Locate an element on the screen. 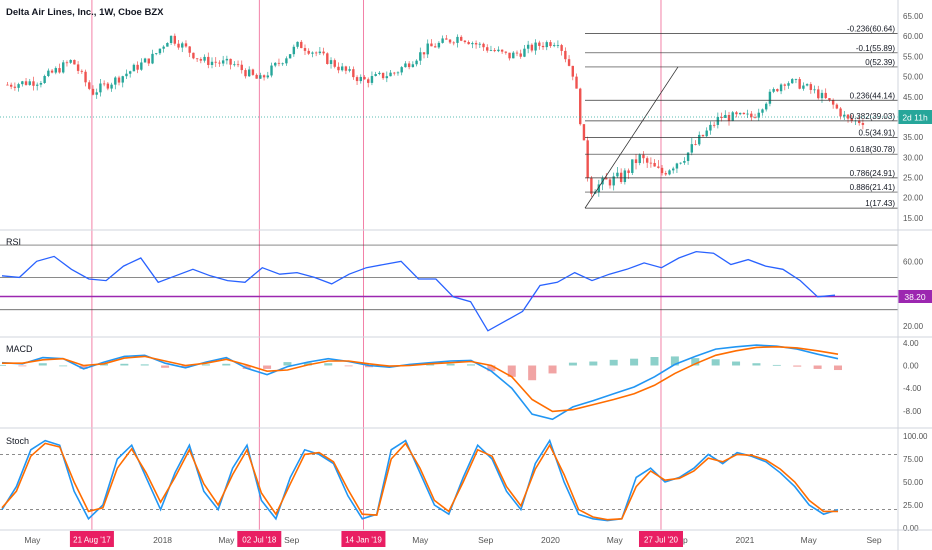 The width and height of the screenshot is (932, 550). macd-tick-label: 0.00 is located at coordinates (911, 366).